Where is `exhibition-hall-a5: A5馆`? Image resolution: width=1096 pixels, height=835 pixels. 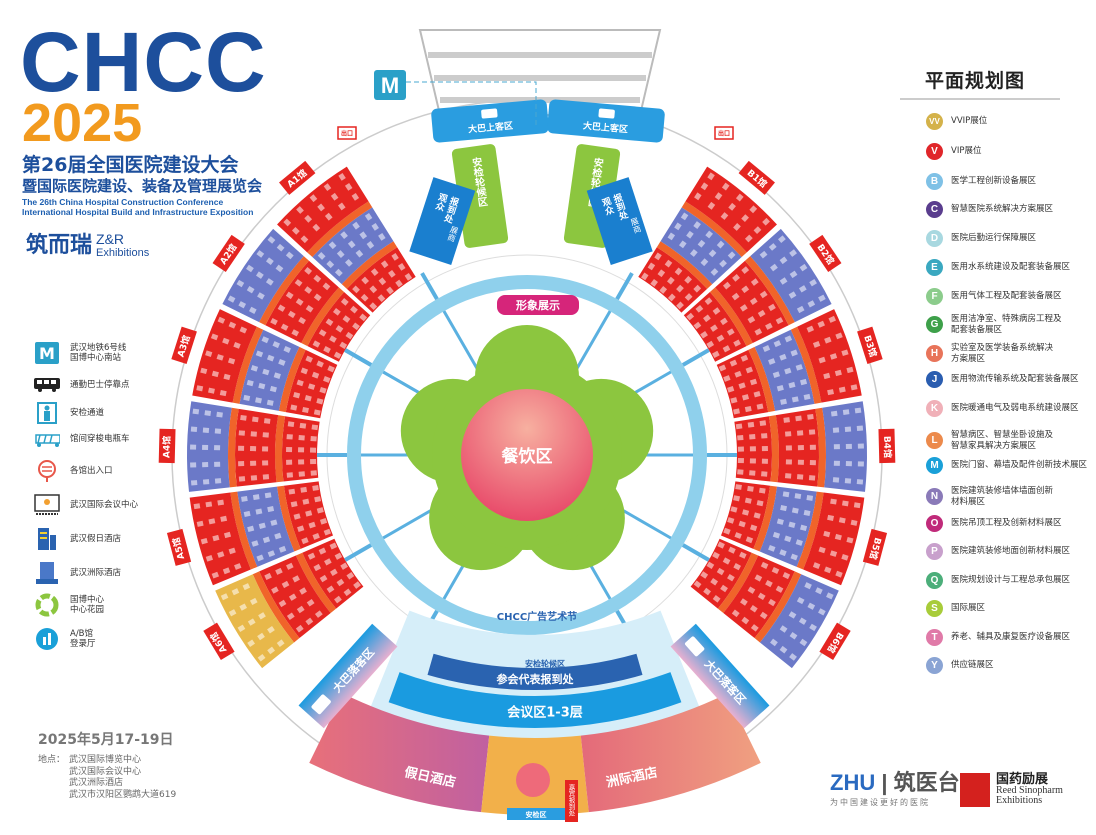 exhibition-hall-a5: A5馆 is located at coordinates (250, 533).